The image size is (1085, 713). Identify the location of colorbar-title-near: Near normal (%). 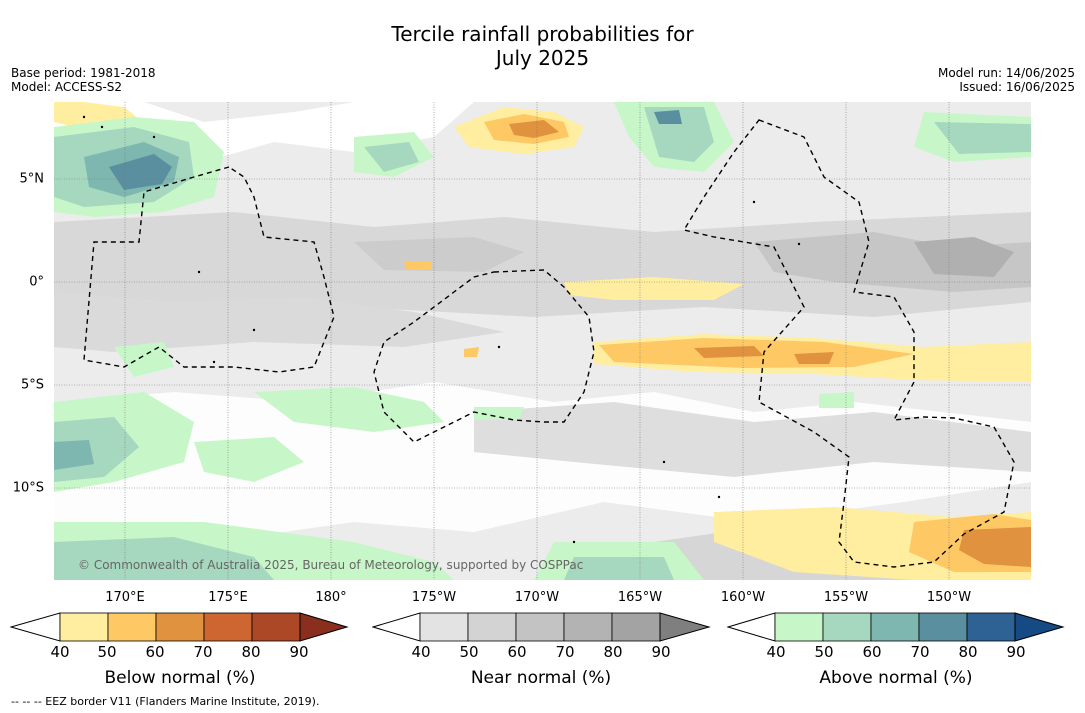
(541, 678).